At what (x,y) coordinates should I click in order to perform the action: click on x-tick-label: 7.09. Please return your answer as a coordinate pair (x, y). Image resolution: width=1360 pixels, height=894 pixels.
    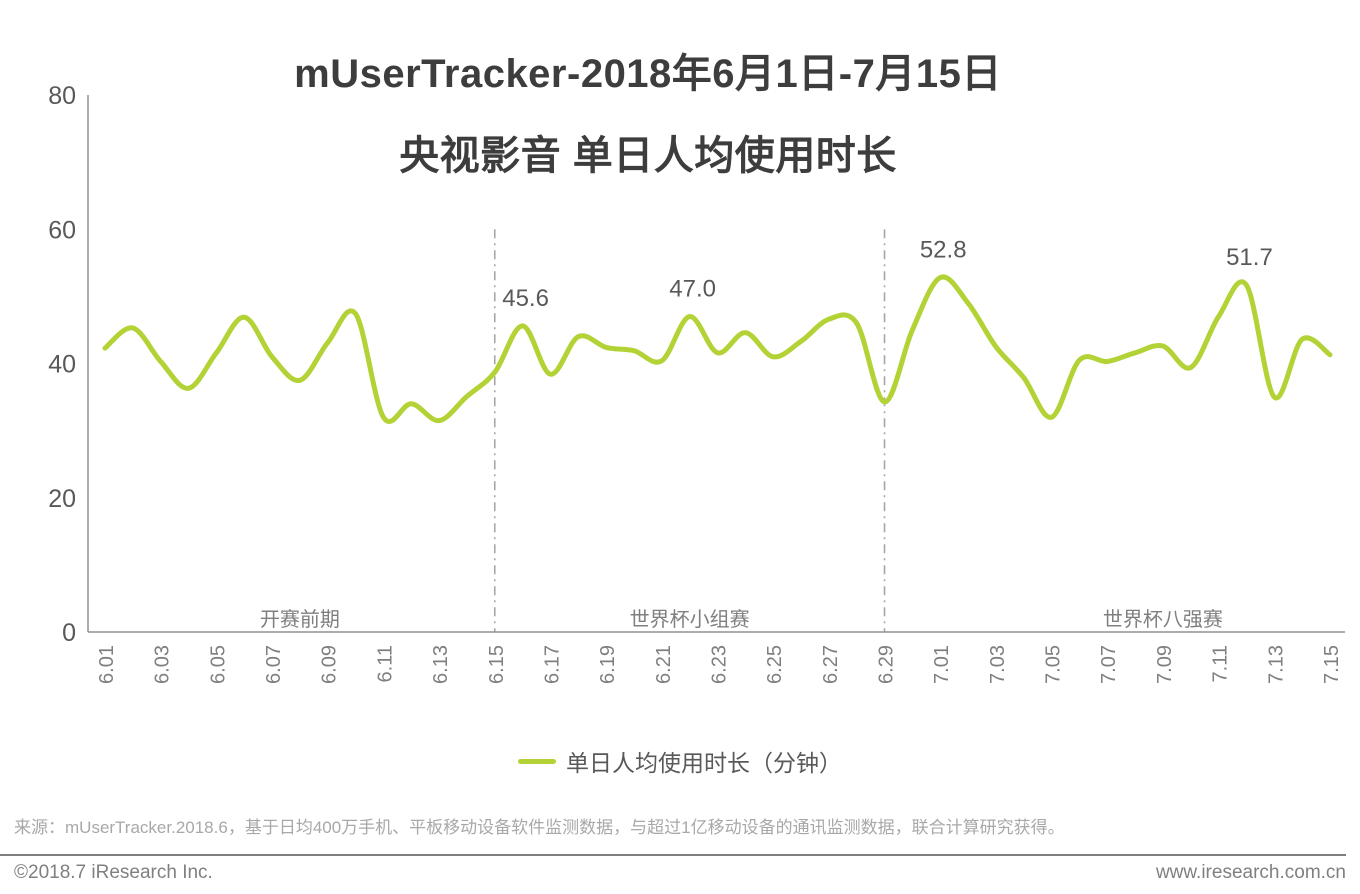
    Looking at the image, I should click on (1165, 664).